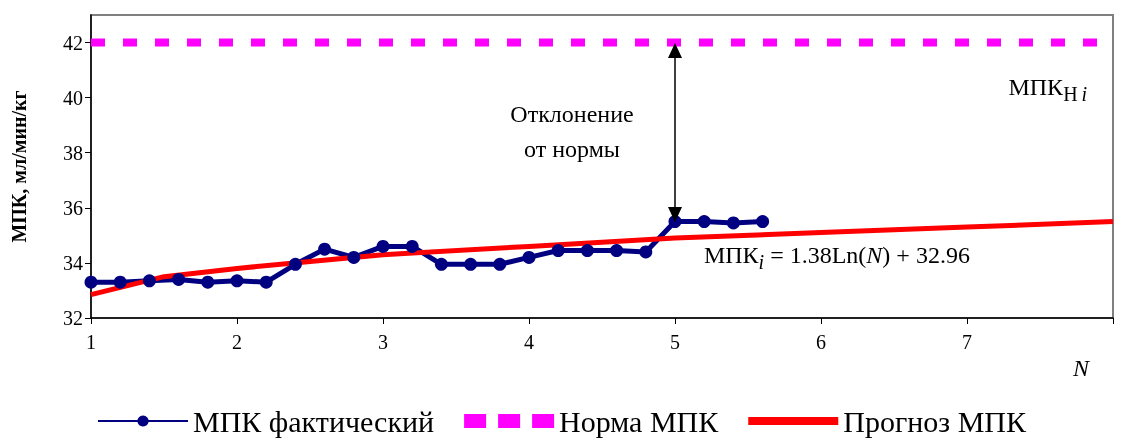 The image size is (1123, 441). I want to click on legend-label: Прогноз МПК, so click(935, 421).